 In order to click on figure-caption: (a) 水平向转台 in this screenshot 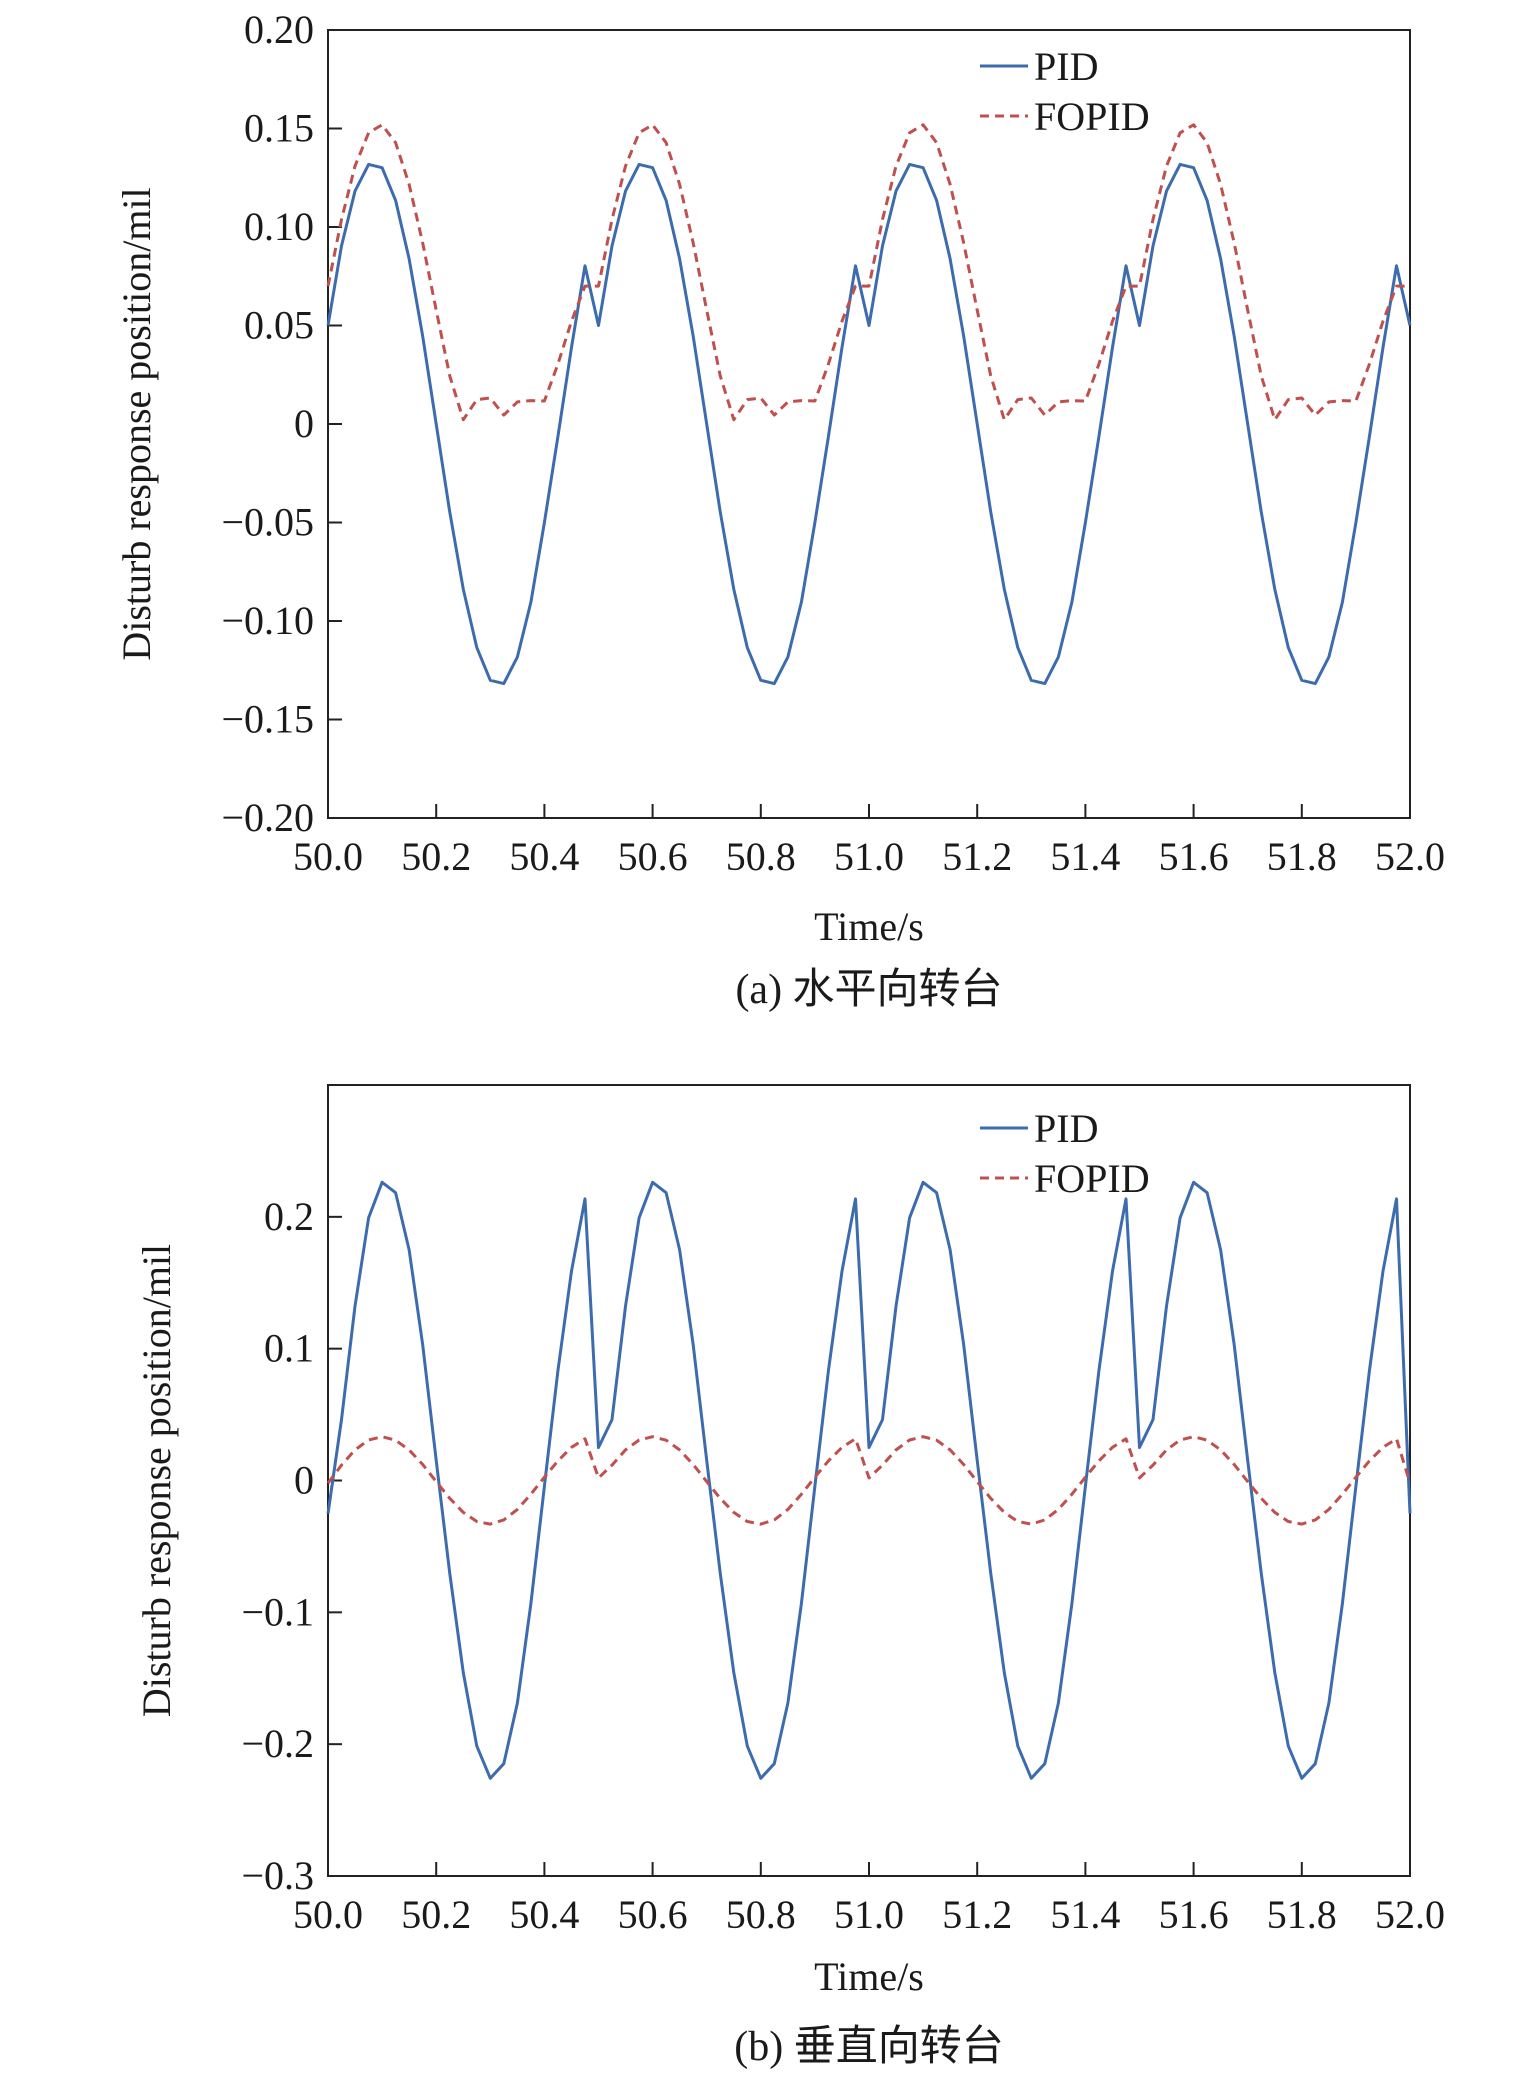, I will do `click(868, 990)`.